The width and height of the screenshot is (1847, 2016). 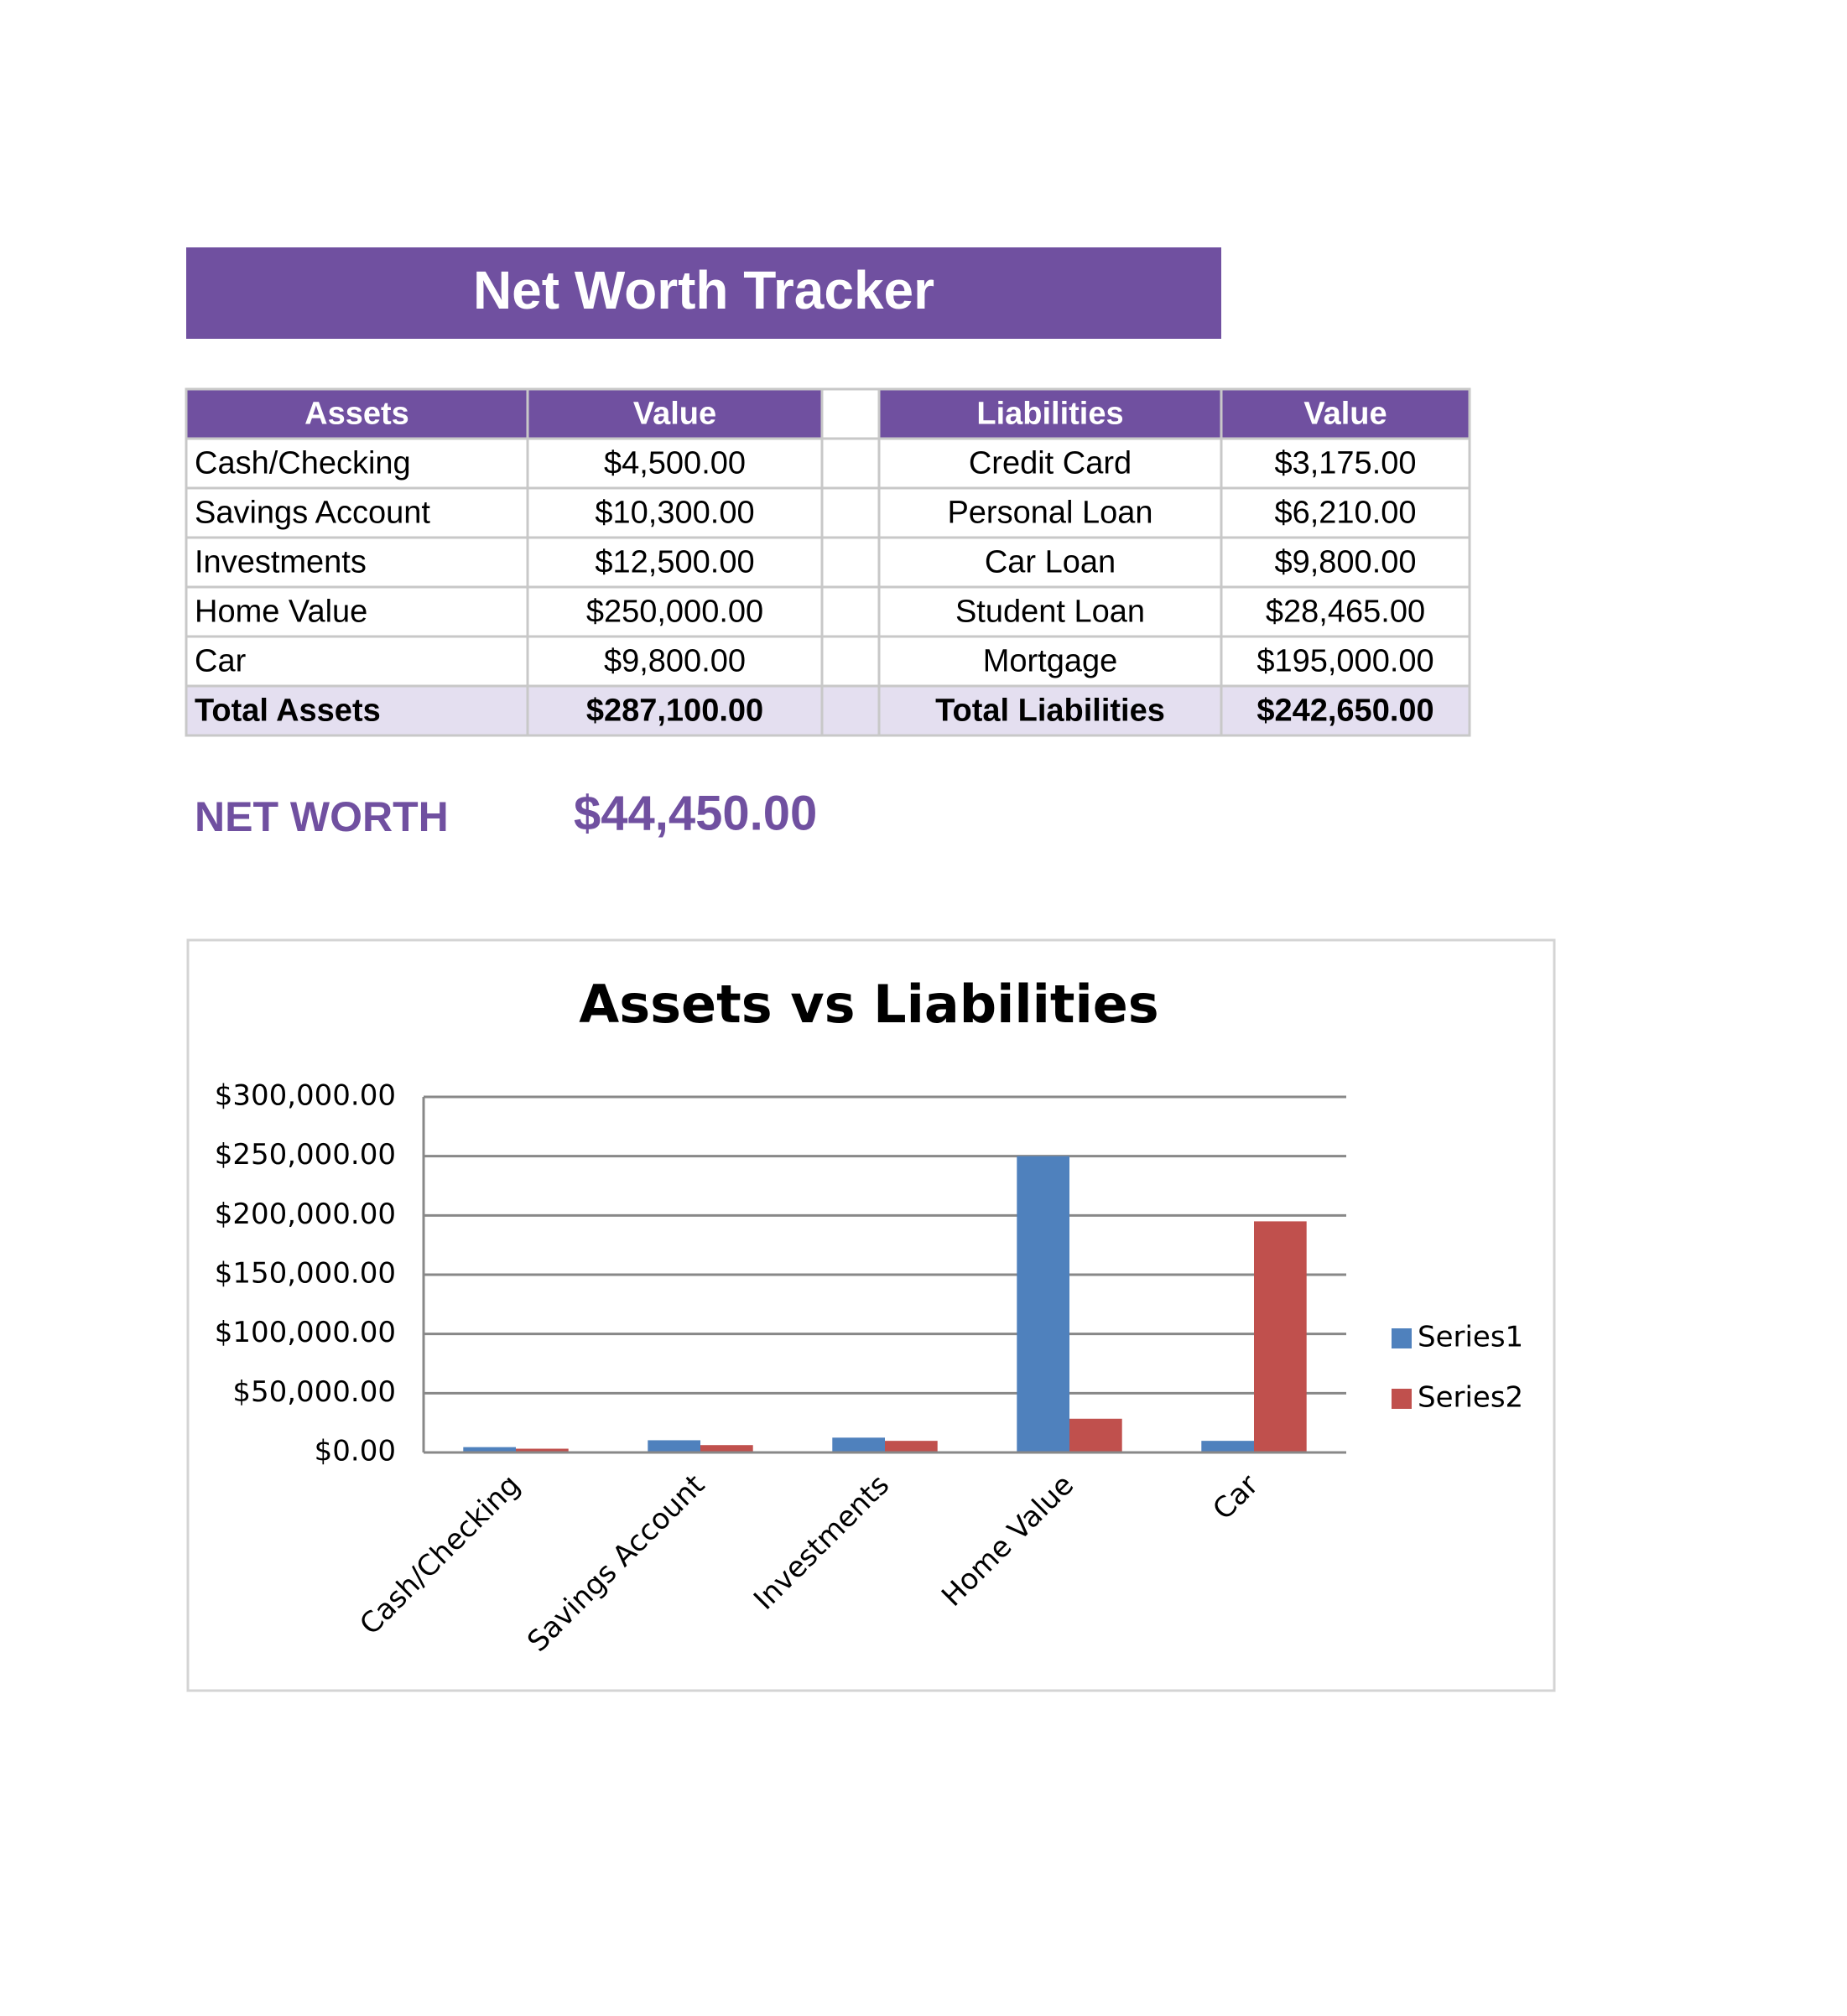 What do you see at coordinates (305, 1274) in the screenshot?
I see `y-tick-label: $150,000.00` at bounding box center [305, 1274].